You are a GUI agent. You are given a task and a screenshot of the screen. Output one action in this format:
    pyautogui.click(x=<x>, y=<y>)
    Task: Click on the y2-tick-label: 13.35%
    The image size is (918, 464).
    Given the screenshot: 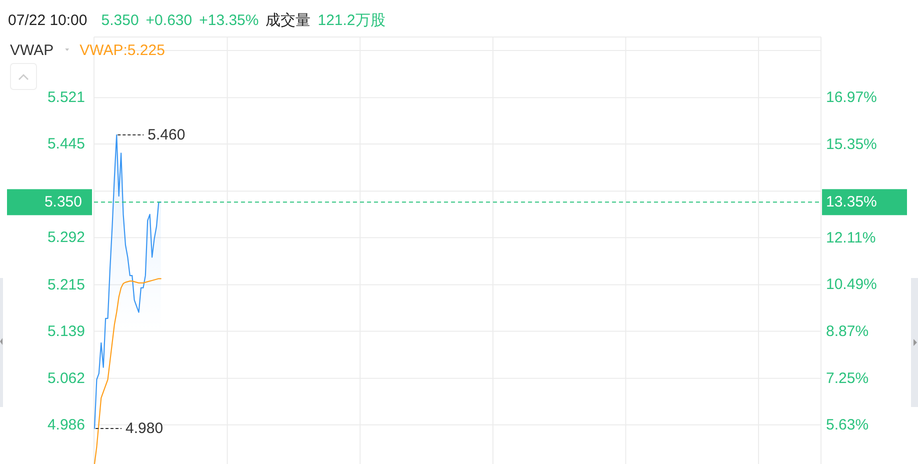 What is the action you would take?
    pyautogui.click(x=851, y=202)
    